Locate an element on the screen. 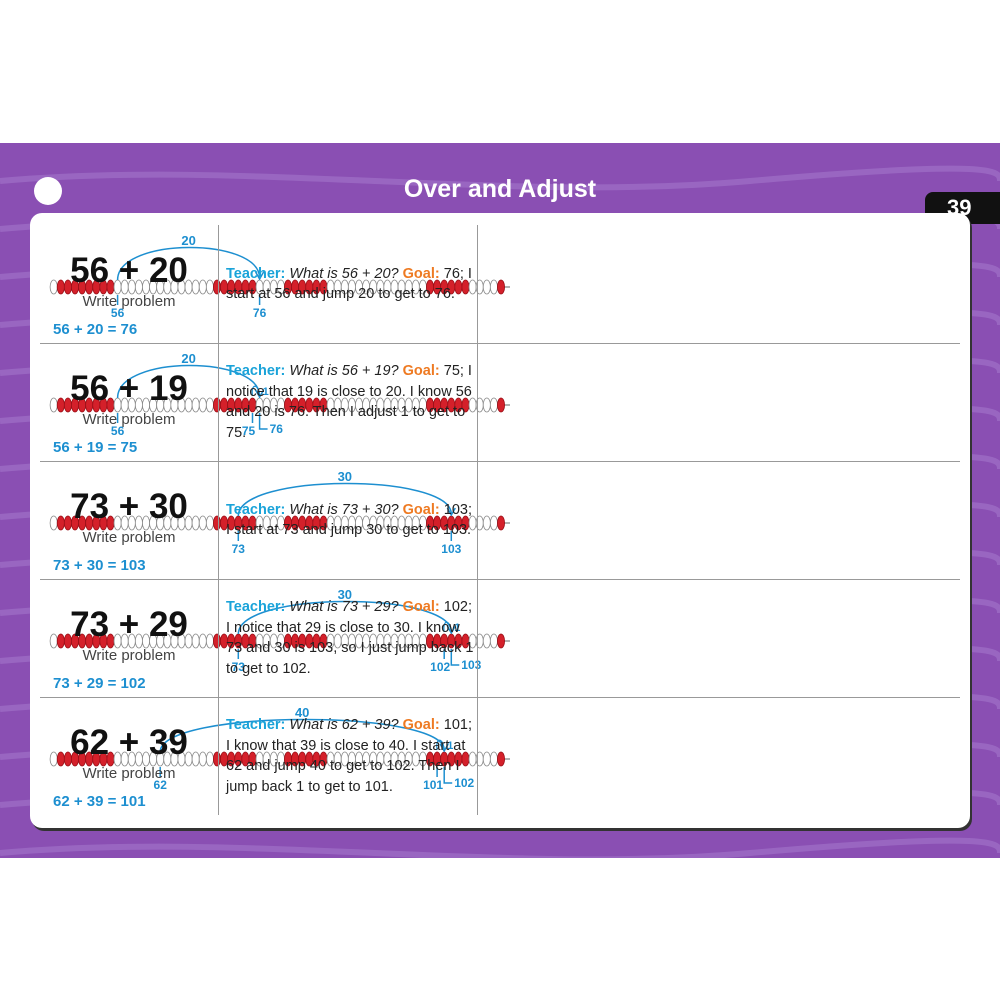 The height and width of the screenshot is (1000, 1000). equation: 56 + 19 = 75 is located at coordinates (95, 447).